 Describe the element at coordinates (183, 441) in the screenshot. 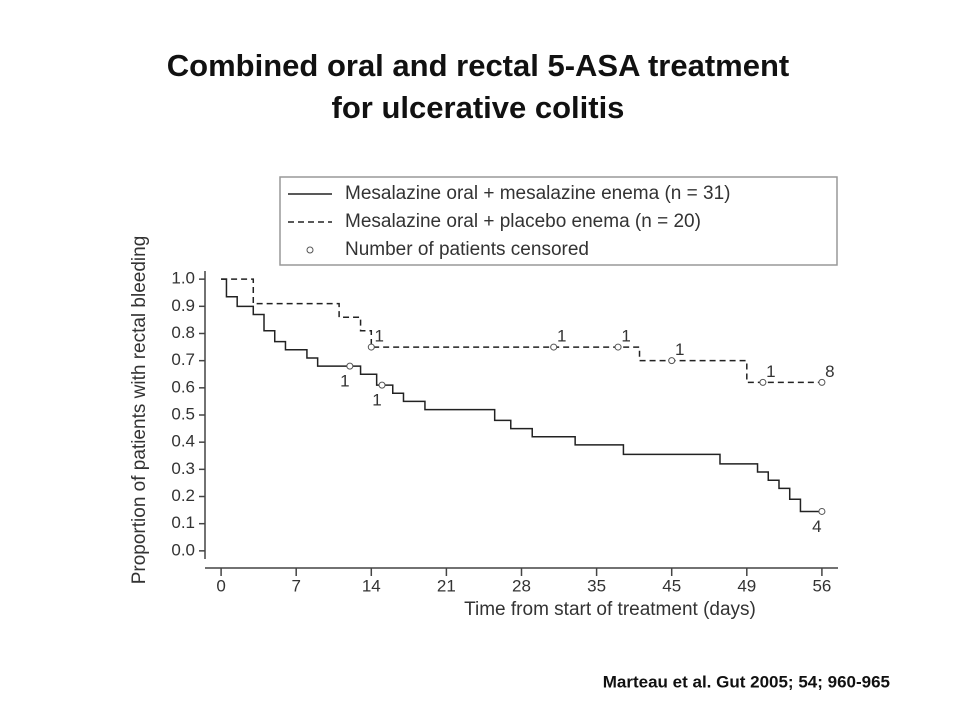

I see `y-tick-label: 0.4` at that location.